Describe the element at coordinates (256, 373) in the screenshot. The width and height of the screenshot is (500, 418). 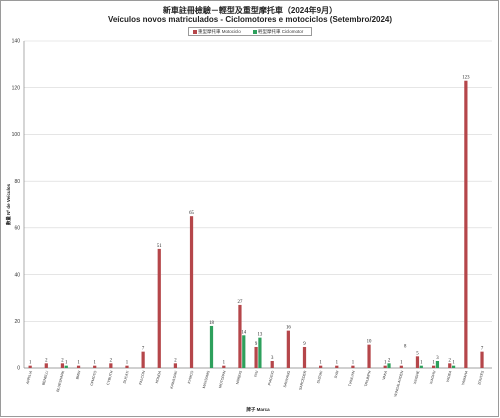
I see `x-tick-label: NIU` at that location.